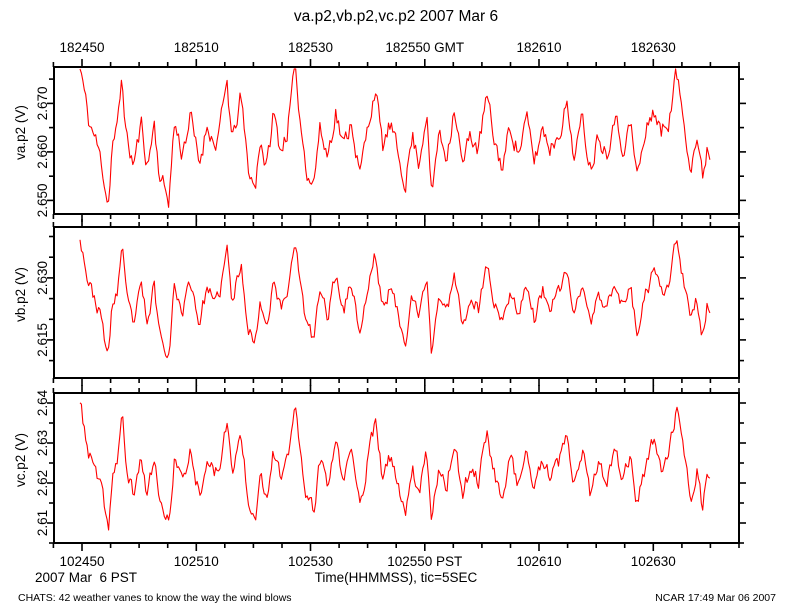  Describe the element at coordinates (20, 294) in the screenshot. I see `y-axis-title-vb.p2: vb.p2 (V)` at that location.